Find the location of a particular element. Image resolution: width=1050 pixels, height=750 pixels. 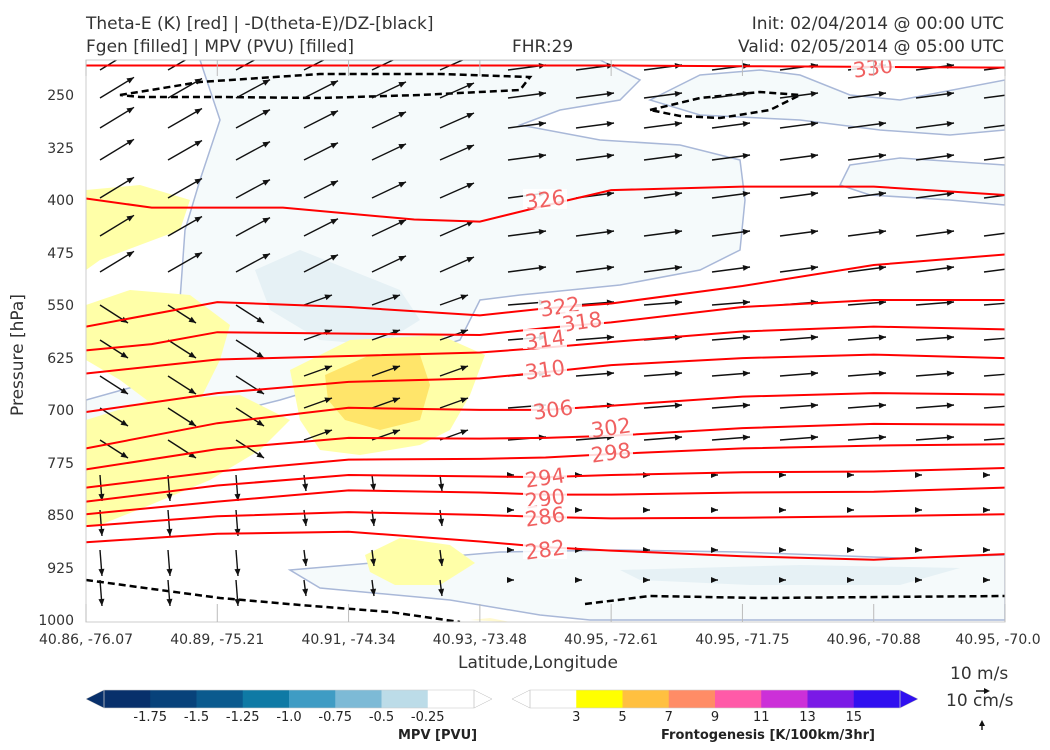

title-line-2: Fgen [filled] | MPV (PVU) [filled] is located at coordinates (220, 47).